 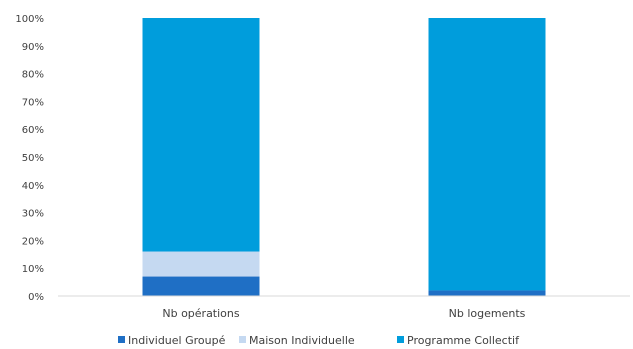 What do you see at coordinates (33, 75) in the screenshot?
I see `y-tick-label: 80%` at bounding box center [33, 75].